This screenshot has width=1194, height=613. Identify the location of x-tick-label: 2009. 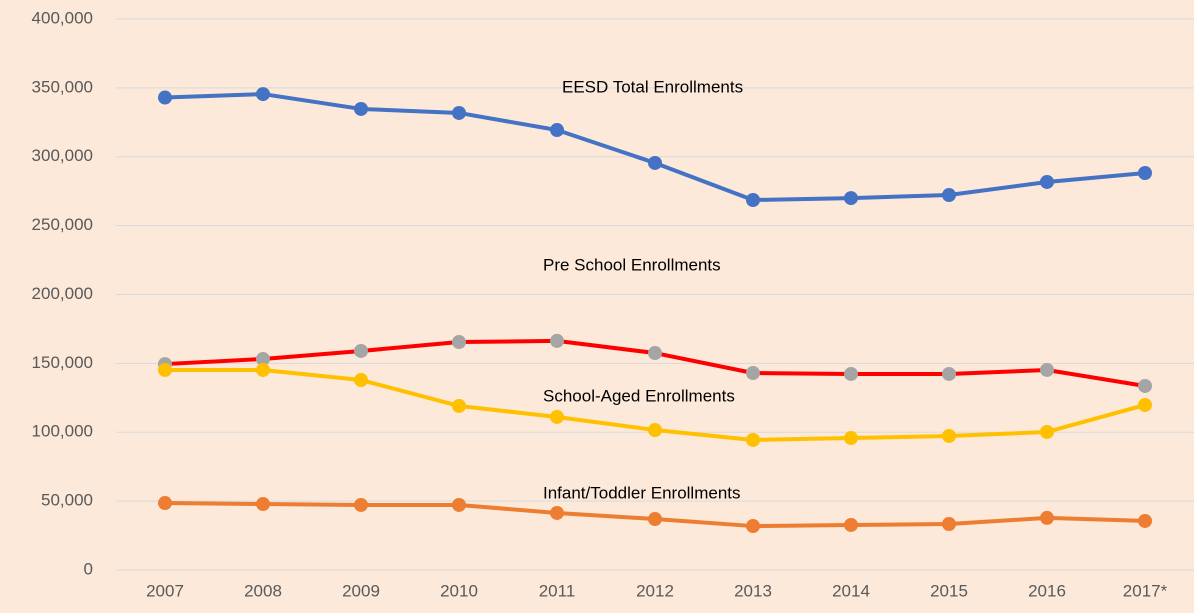
(361, 590).